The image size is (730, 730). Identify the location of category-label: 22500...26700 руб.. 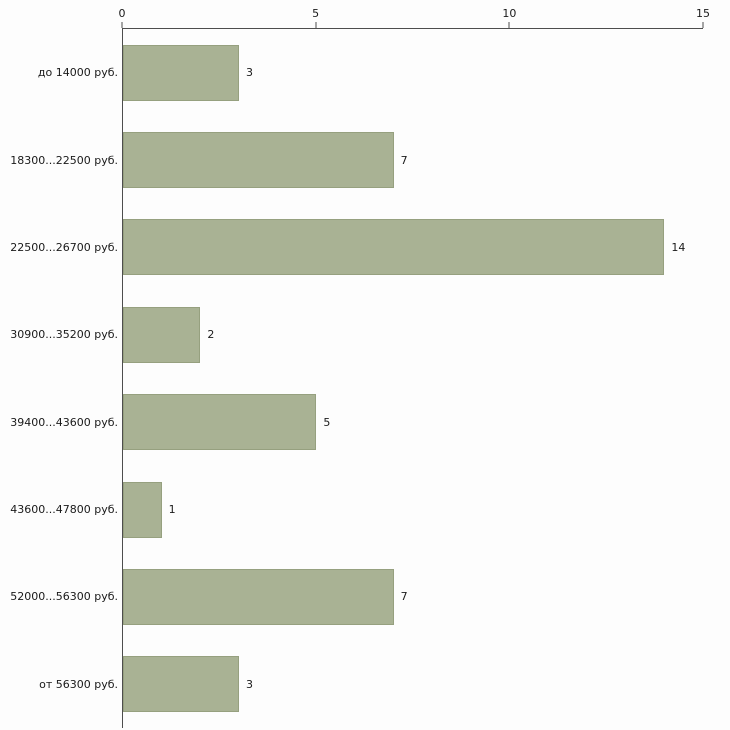
(64, 247).